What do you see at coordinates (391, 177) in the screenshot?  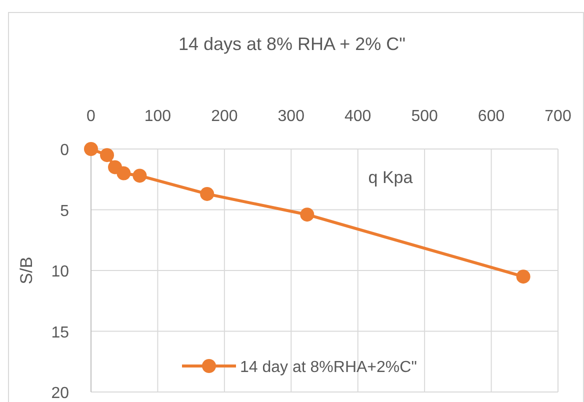 I see `x-axis-title: q Kpa` at bounding box center [391, 177].